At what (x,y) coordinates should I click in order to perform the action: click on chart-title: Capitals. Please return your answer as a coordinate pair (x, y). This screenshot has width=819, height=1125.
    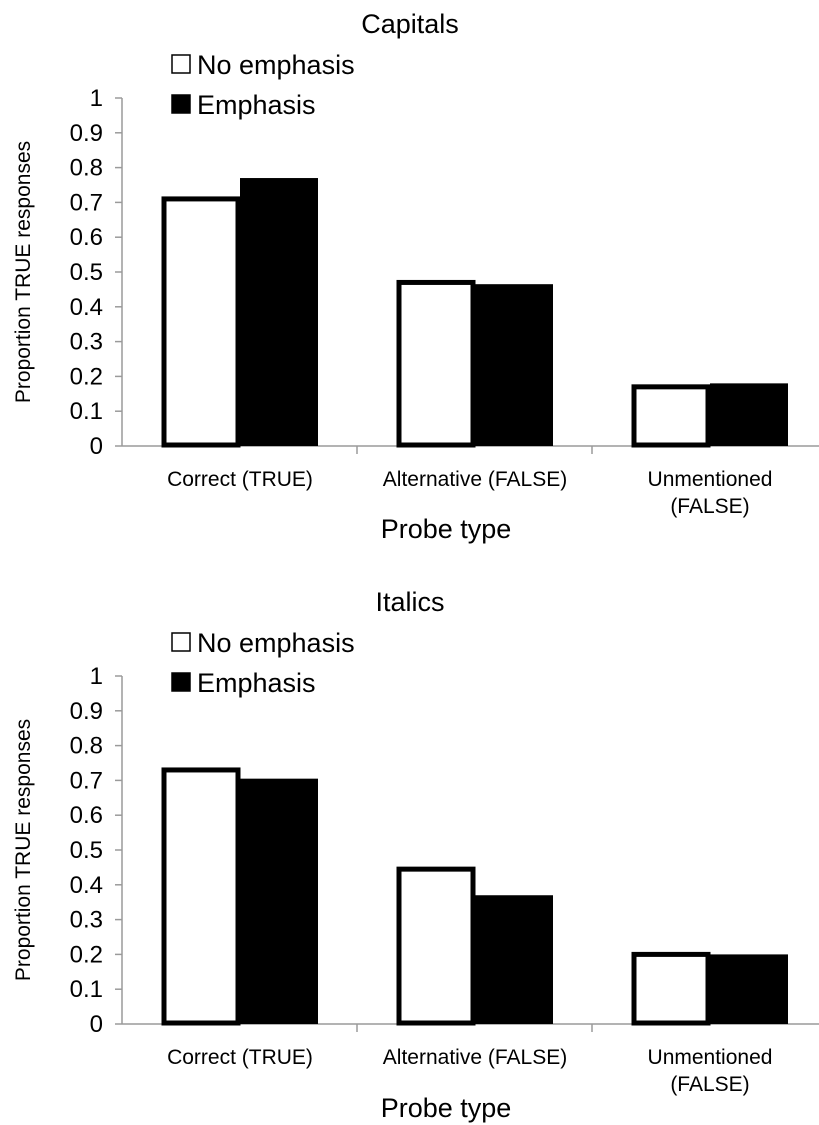
    Looking at the image, I should click on (410, 24).